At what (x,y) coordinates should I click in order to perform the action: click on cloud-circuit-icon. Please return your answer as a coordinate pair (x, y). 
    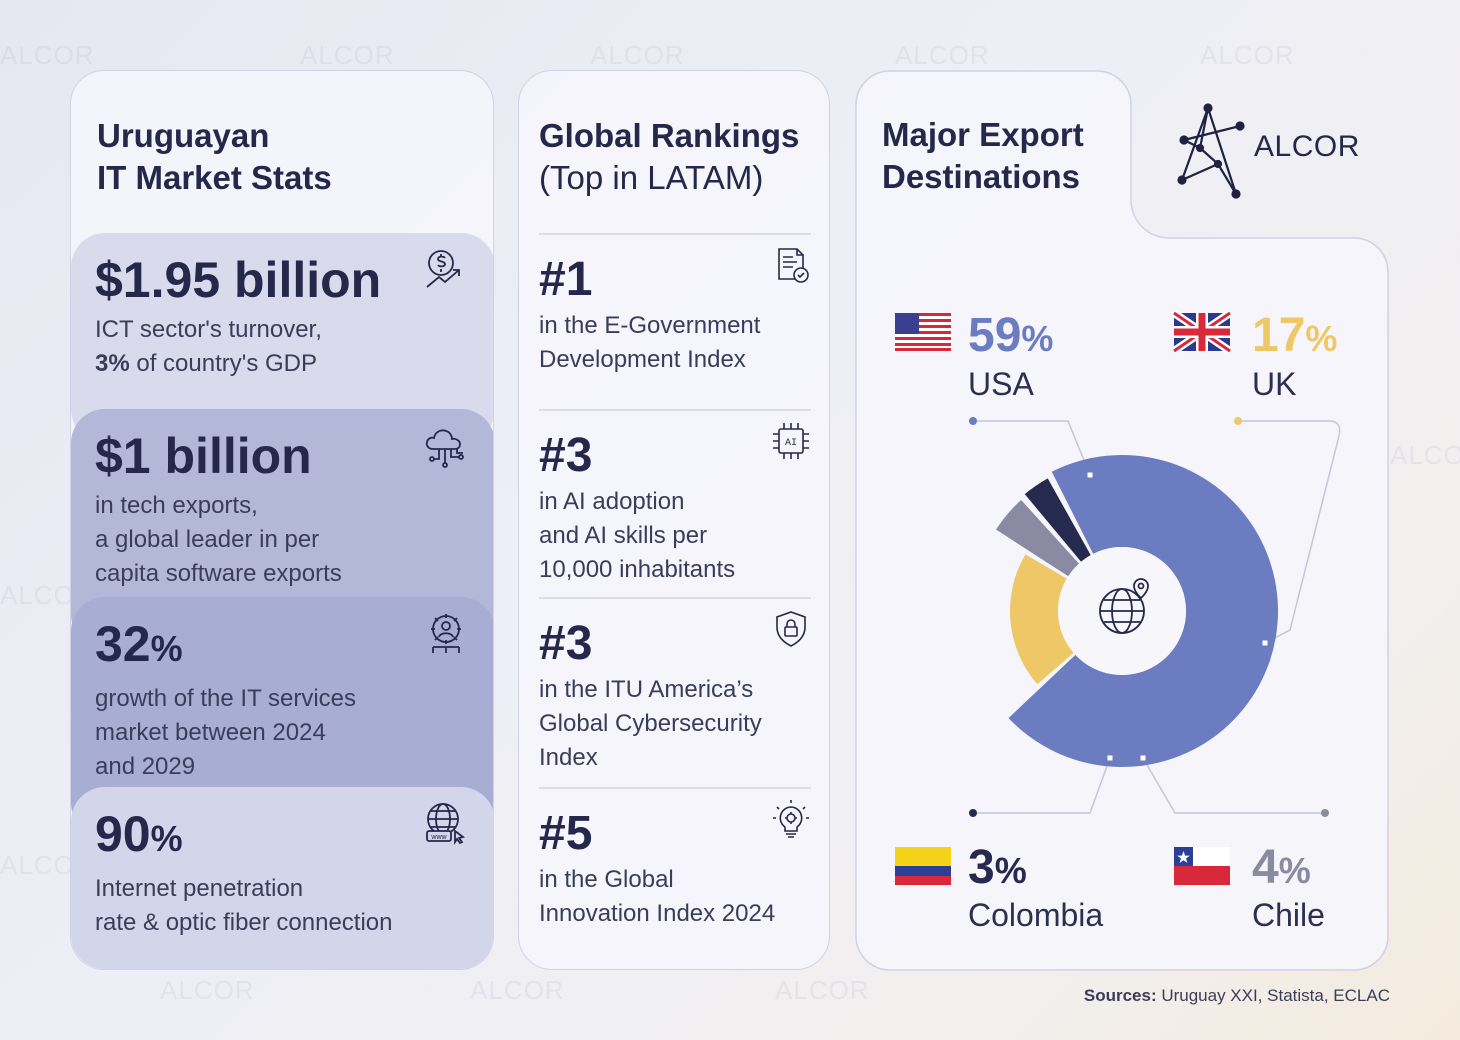
    Looking at the image, I should click on (444, 448).